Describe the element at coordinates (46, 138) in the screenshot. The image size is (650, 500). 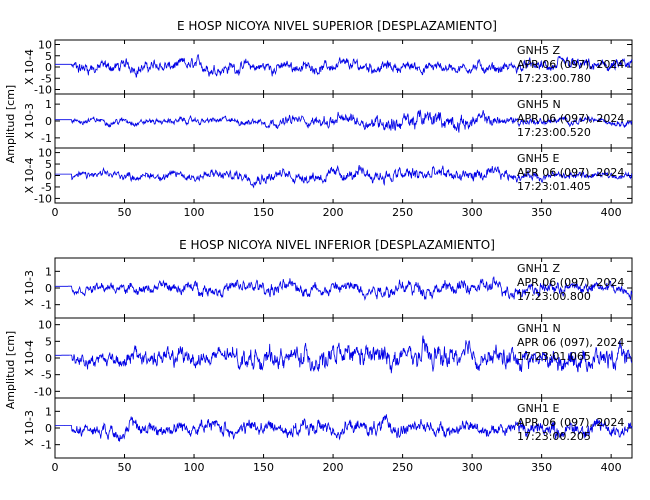
I see `upper-trace-2-ytick-label: -1` at that location.